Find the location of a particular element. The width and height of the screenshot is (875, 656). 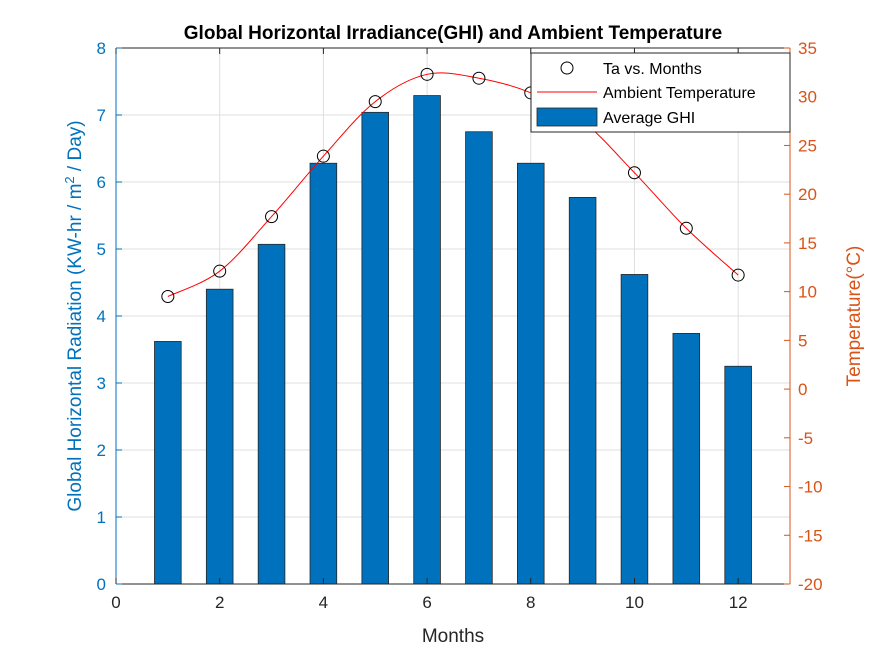

y-left-tick-label: 6 is located at coordinates (101, 182).